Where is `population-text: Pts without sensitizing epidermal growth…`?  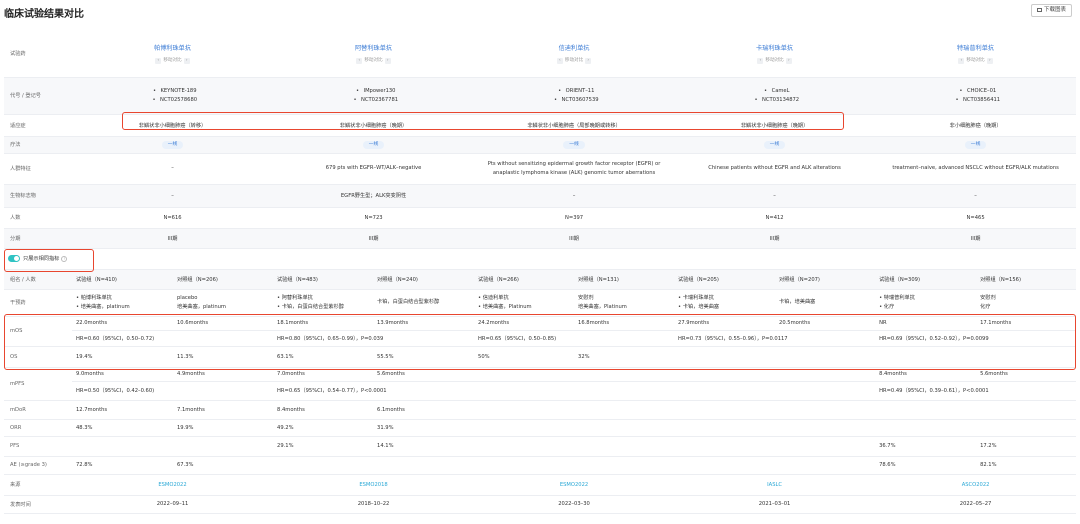 population-text: Pts without sensitizing epidermal growth… is located at coordinates (574, 168).